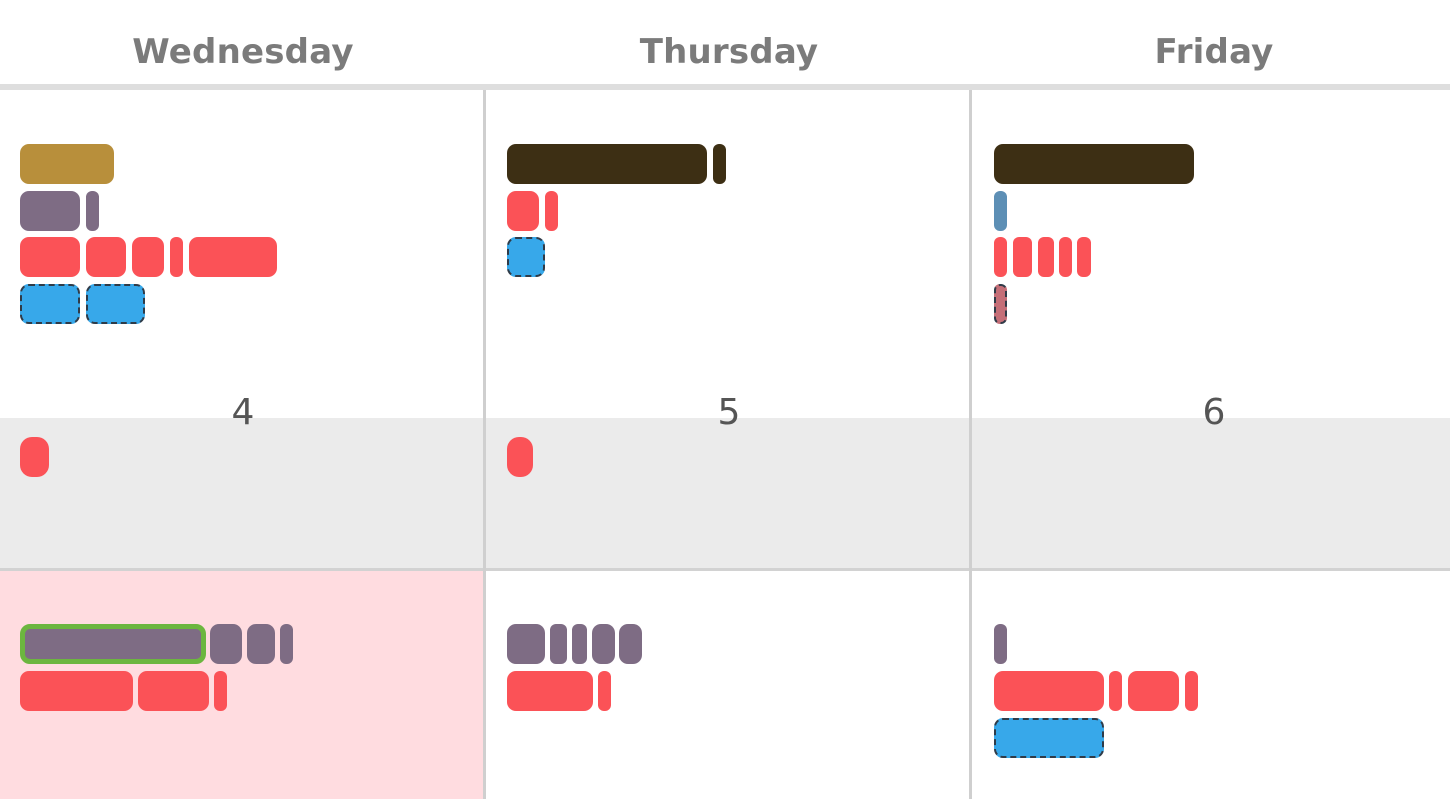  Describe the element at coordinates (1214, 52) in the screenshot. I see `day-header-friday: Friday` at that location.